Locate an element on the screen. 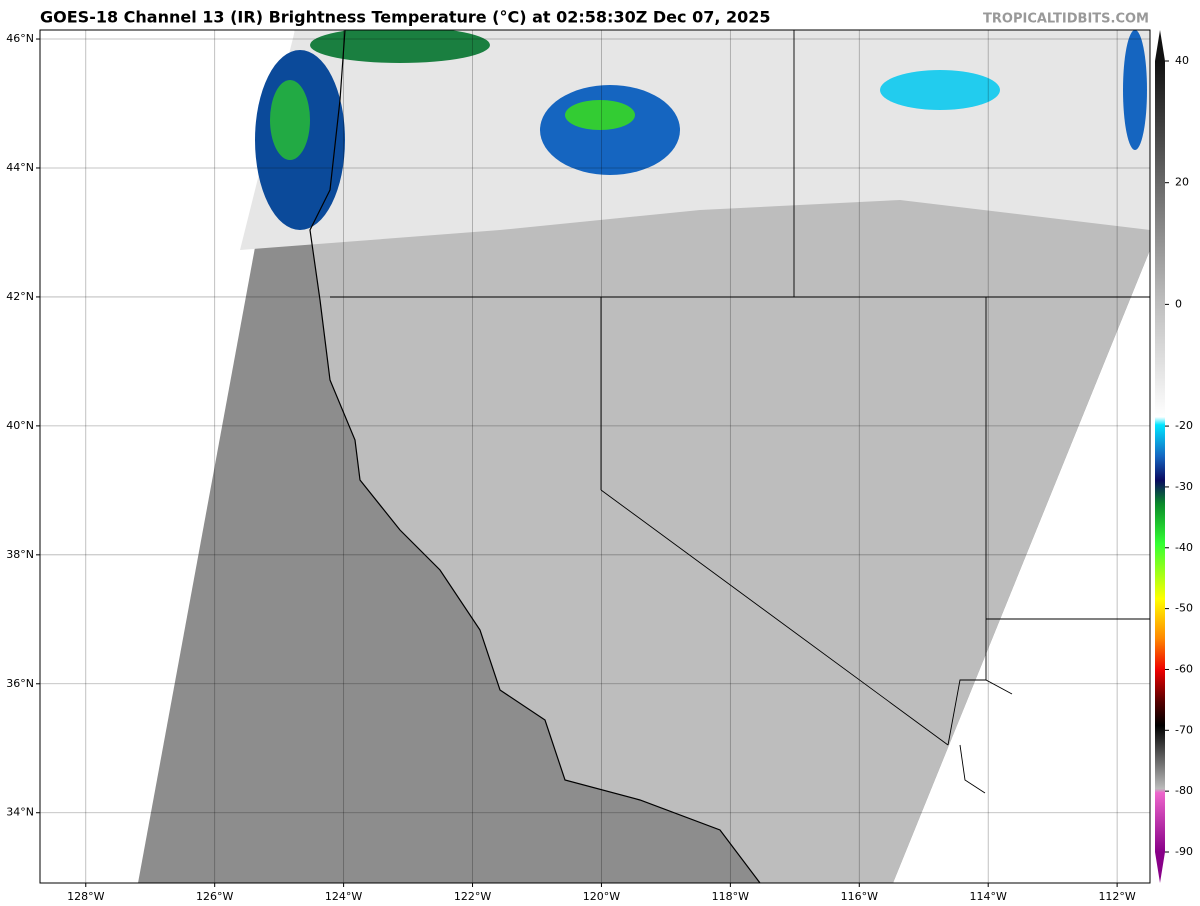 The image size is (1200, 906). credit: TROPICALTIDBITS.COM is located at coordinates (1066, 19).